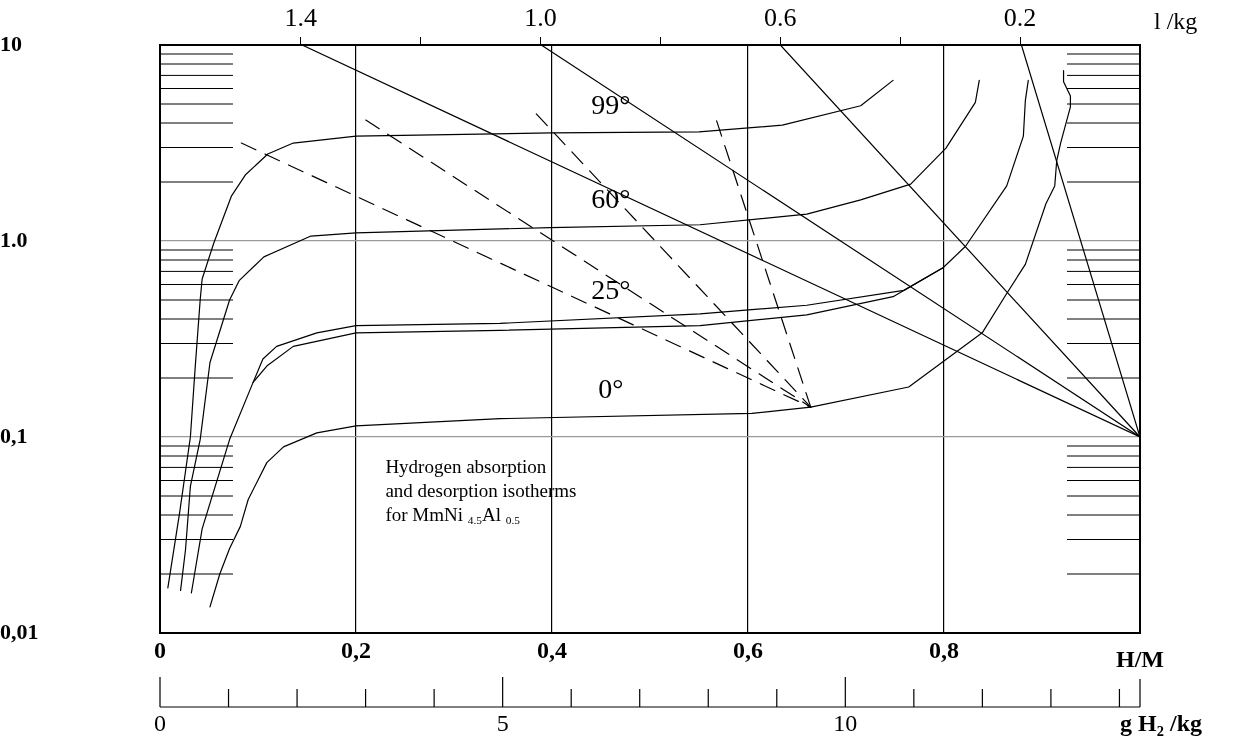 This screenshot has width=1256, height=753. I want to click on y-tick-label: 10, so click(11, 43).